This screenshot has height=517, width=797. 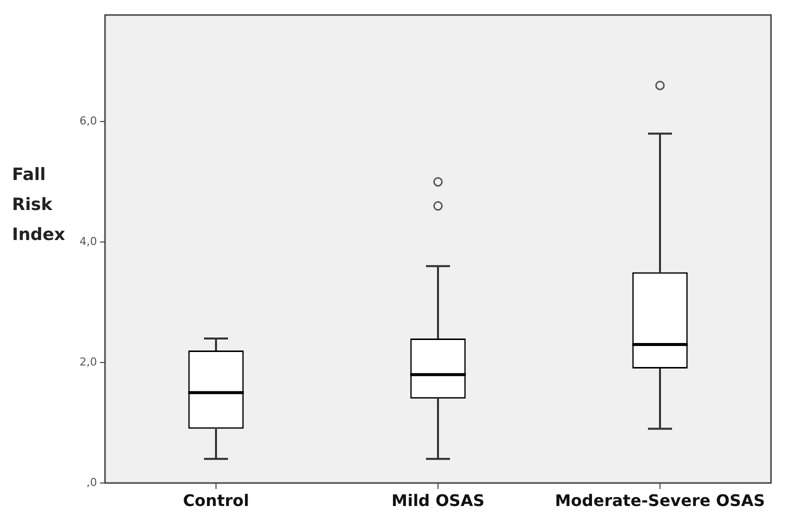 What do you see at coordinates (216, 500) in the screenshot?
I see `x-tick-label: Control` at bounding box center [216, 500].